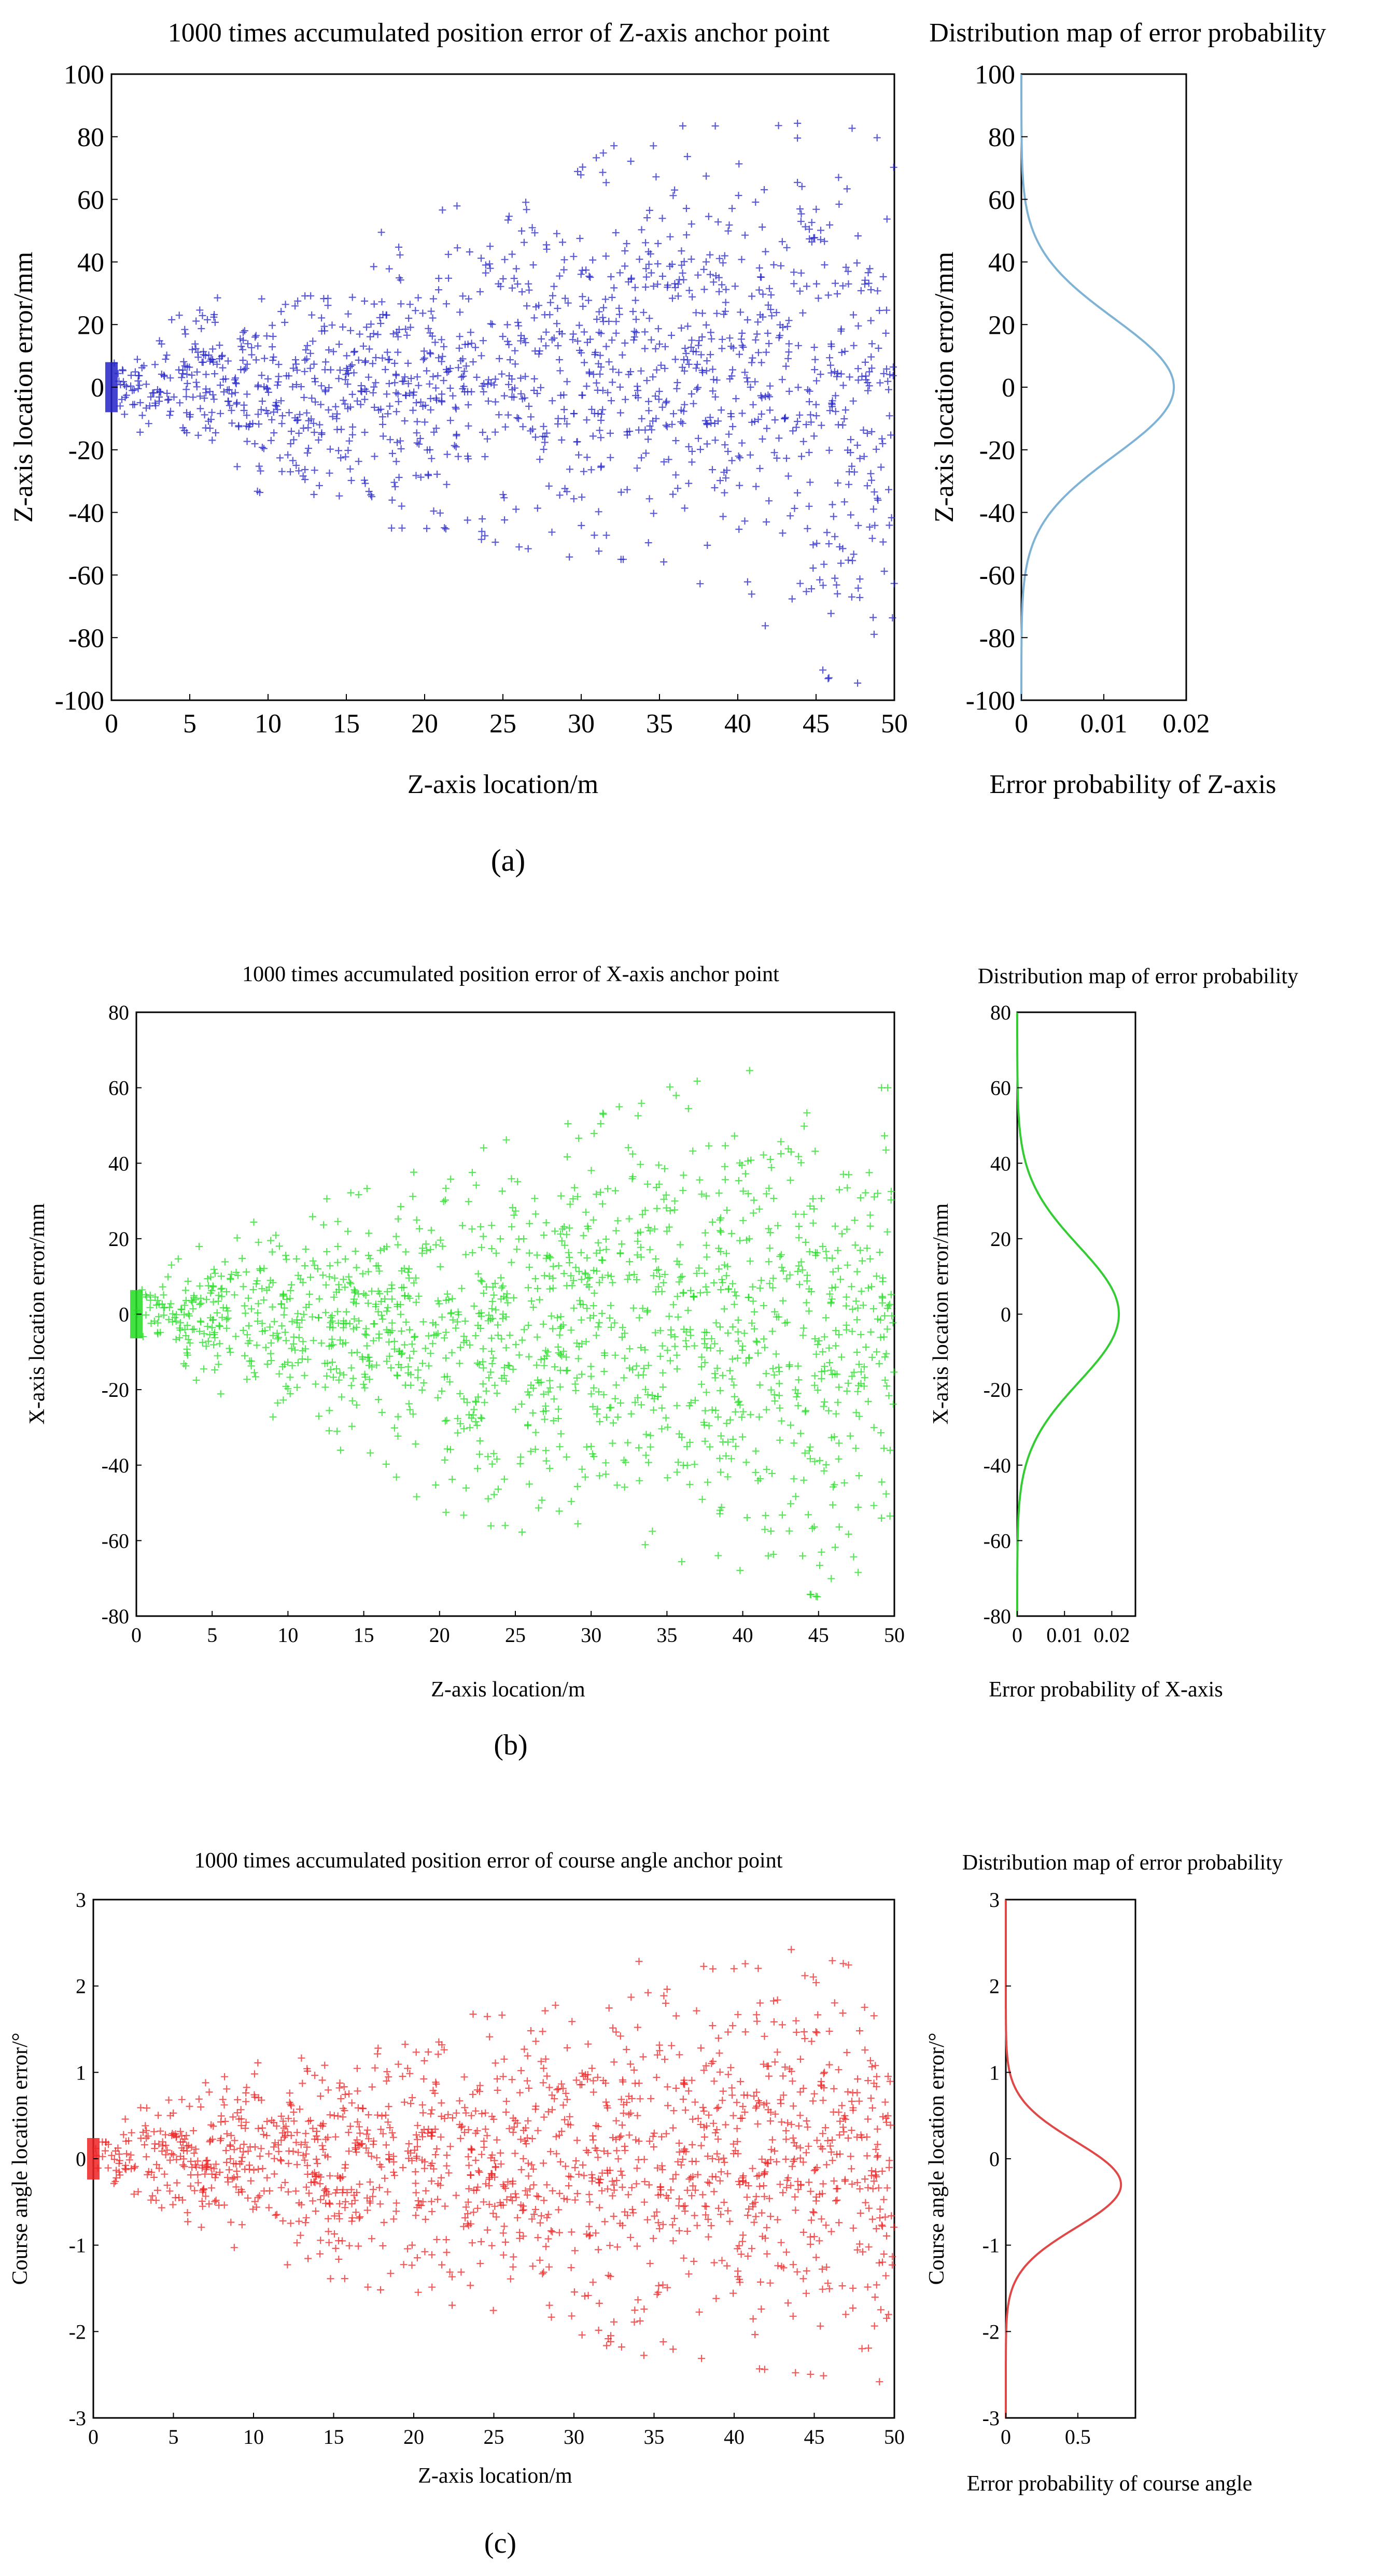 The width and height of the screenshot is (1390, 2576). I want to click on dist-y-tick-label: 0, so click(1006, 1314).